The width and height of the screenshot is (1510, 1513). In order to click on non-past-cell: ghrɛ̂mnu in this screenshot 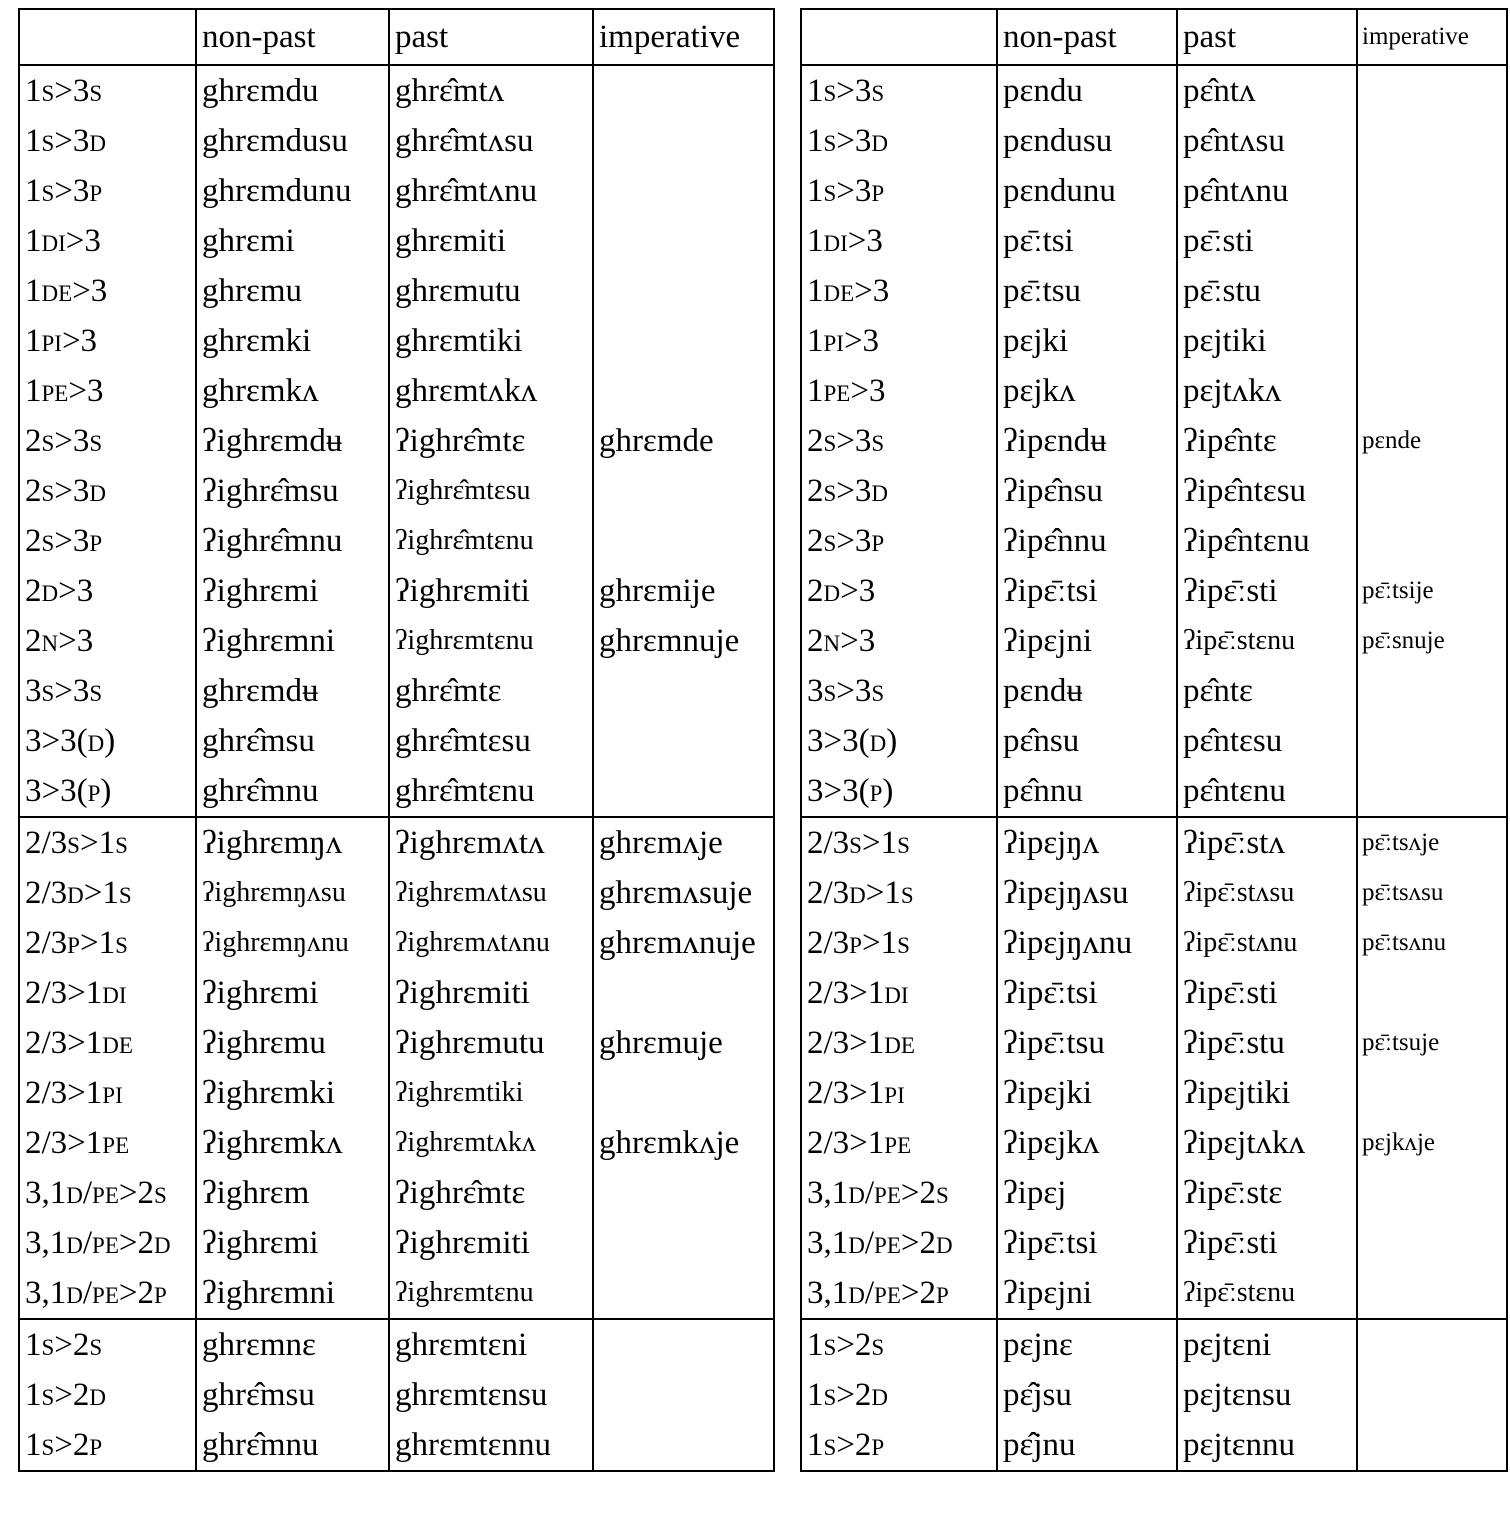, I will do `click(292, 1446)`.